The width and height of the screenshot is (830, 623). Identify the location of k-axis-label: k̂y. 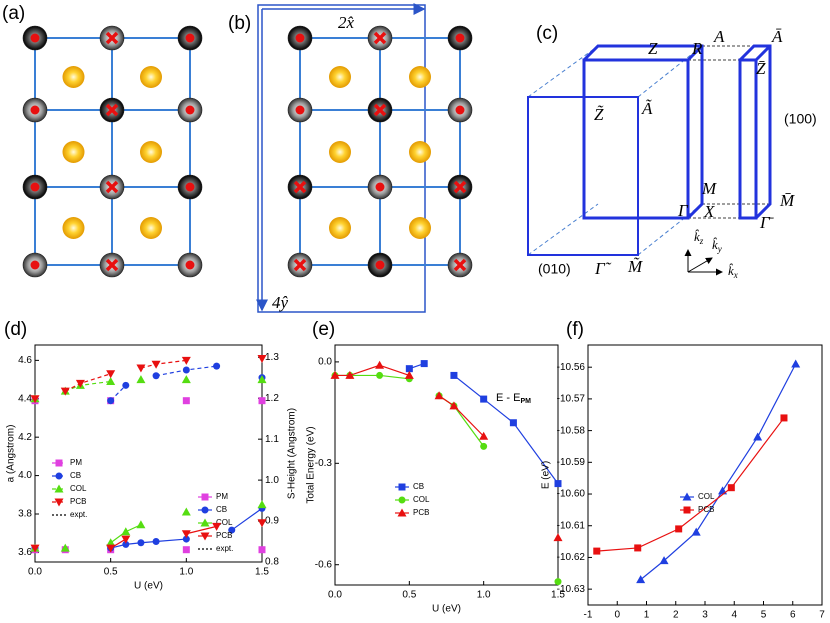
(717, 245).